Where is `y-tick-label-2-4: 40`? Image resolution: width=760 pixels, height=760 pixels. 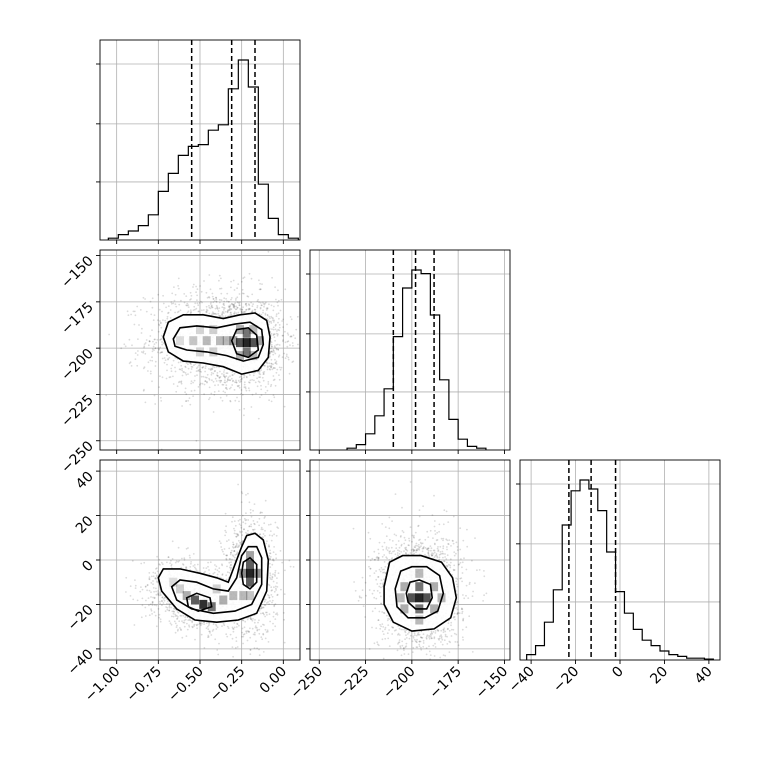
y-tick-label-2-4: 40 is located at coordinates (85, 481).